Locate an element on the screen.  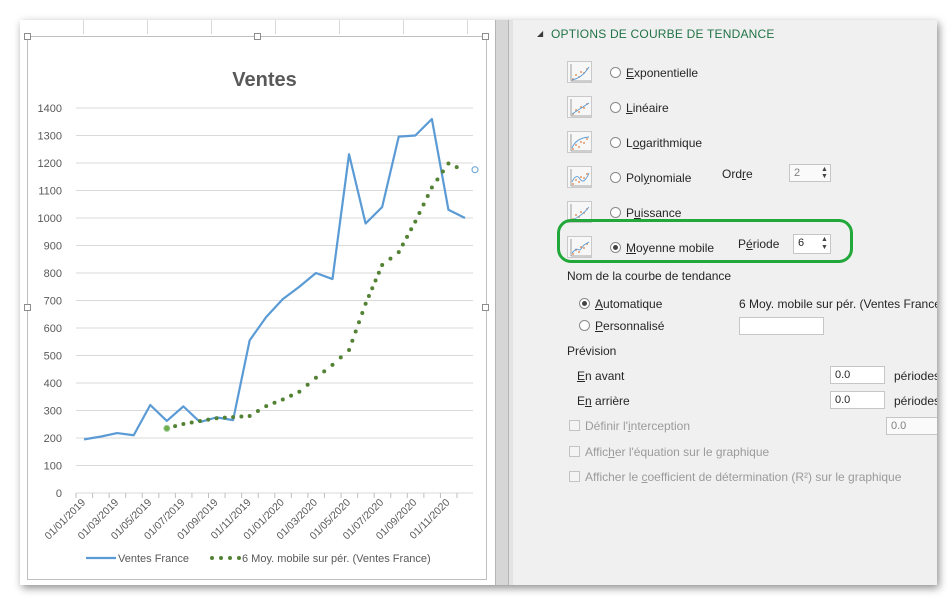
order-label: Ordre is located at coordinates (737, 174).